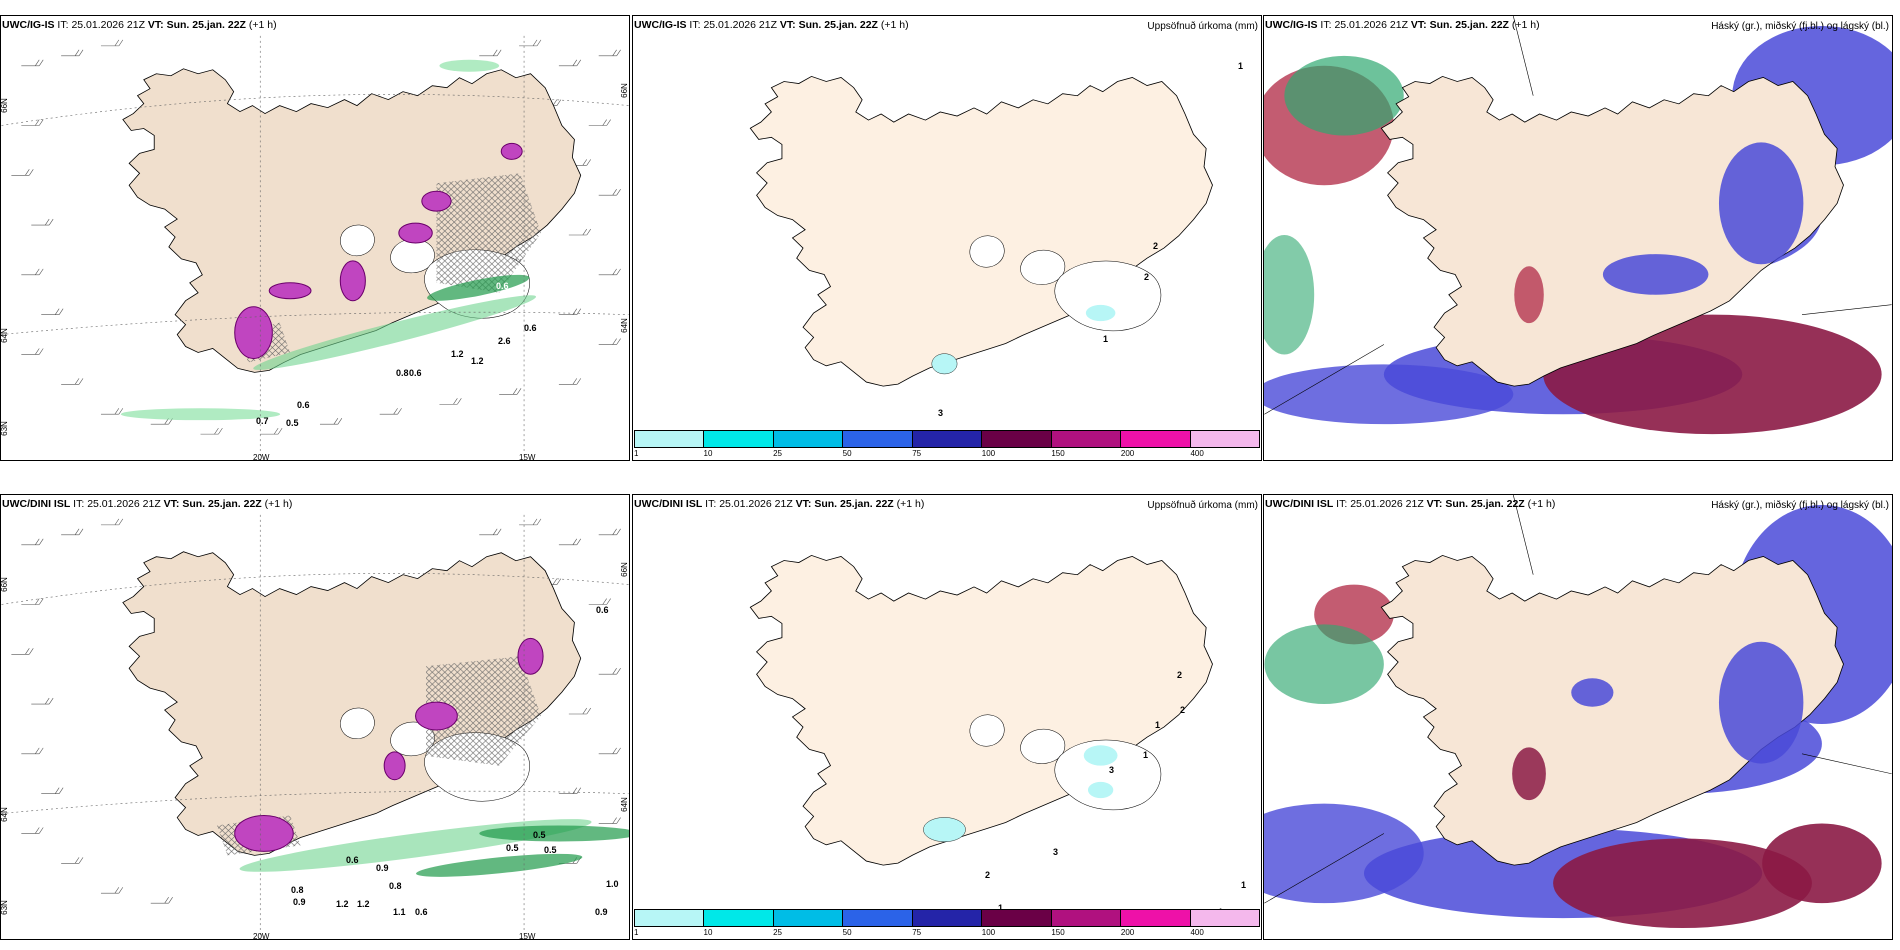  What do you see at coordinates (894, 25) in the screenshot?
I see `lead-time: (+1 h)` at bounding box center [894, 25].